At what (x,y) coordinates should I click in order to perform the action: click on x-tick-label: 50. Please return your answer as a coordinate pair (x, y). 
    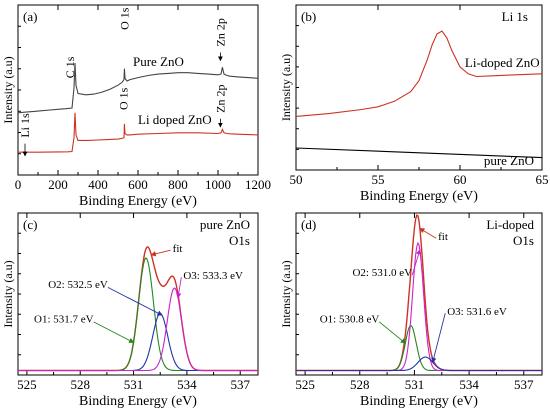
    Looking at the image, I should click on (296, 179).